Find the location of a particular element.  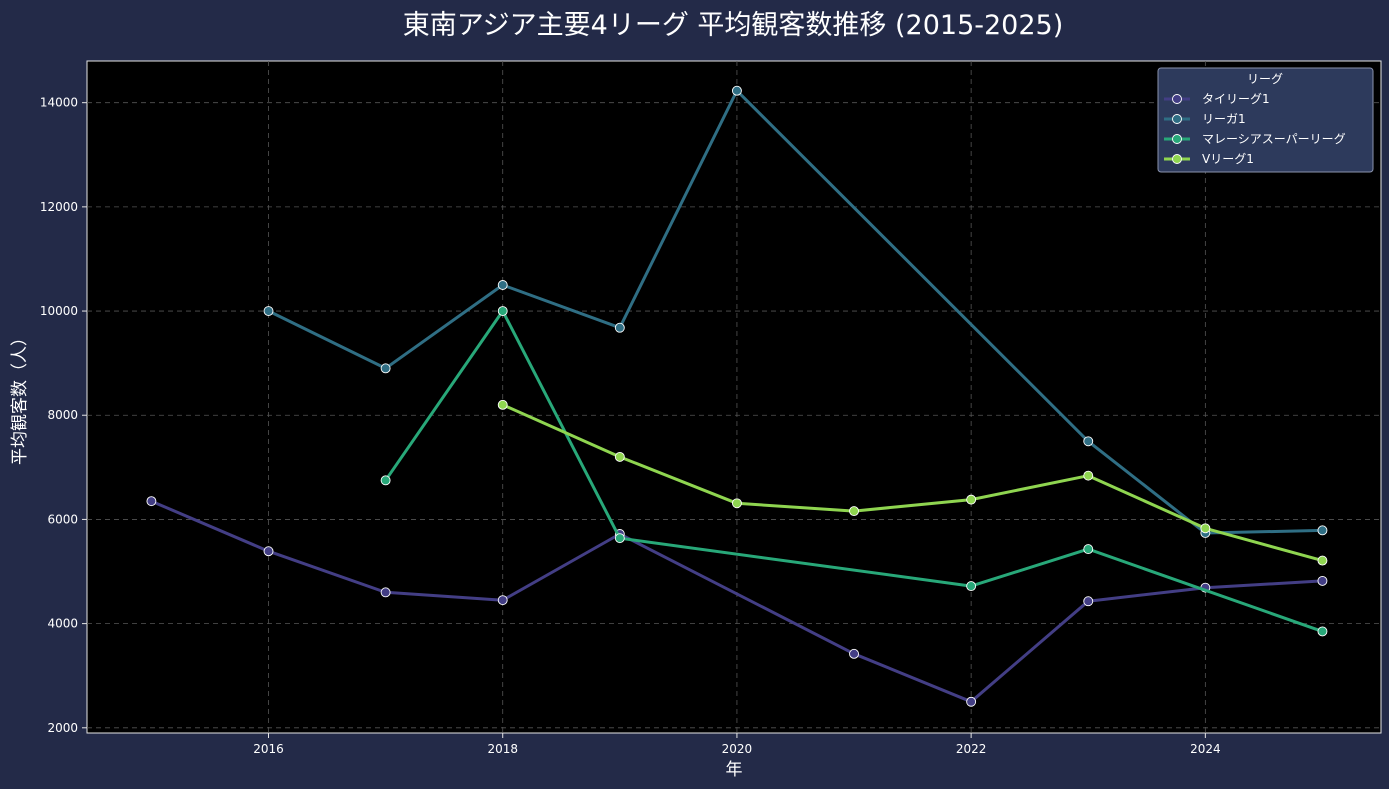

series-line is located at coordinates (912, 483).